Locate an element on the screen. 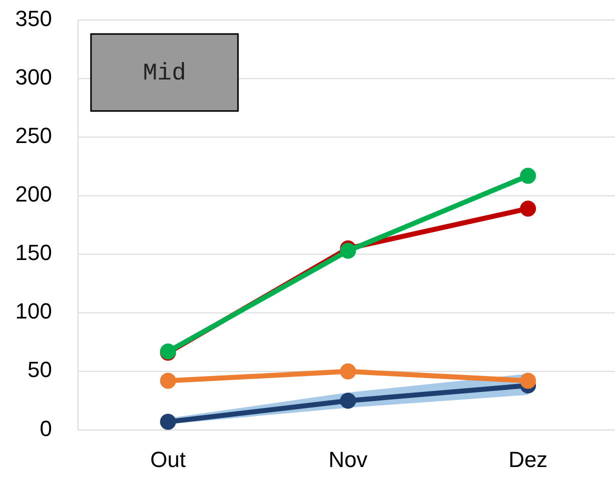 This screenshot has width=615, height=477. y-tick-label: 100 is located at coordinates (33, 311).